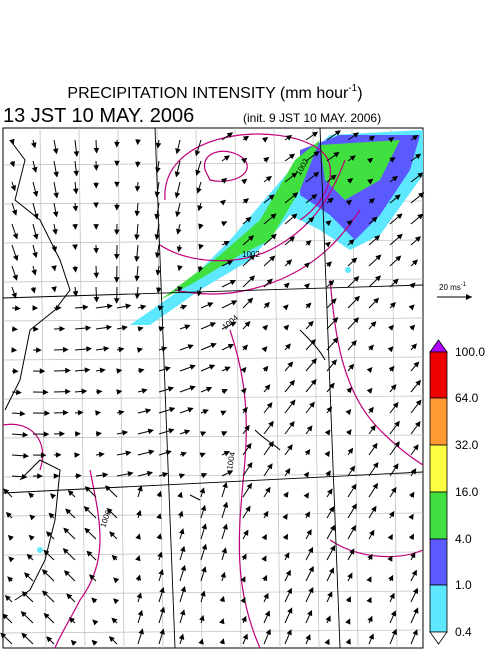 This screenshot has height=655, width=500. I want to click on title: PRECIPITATION INTENSITY (mm hour-1), so click(214, 92).